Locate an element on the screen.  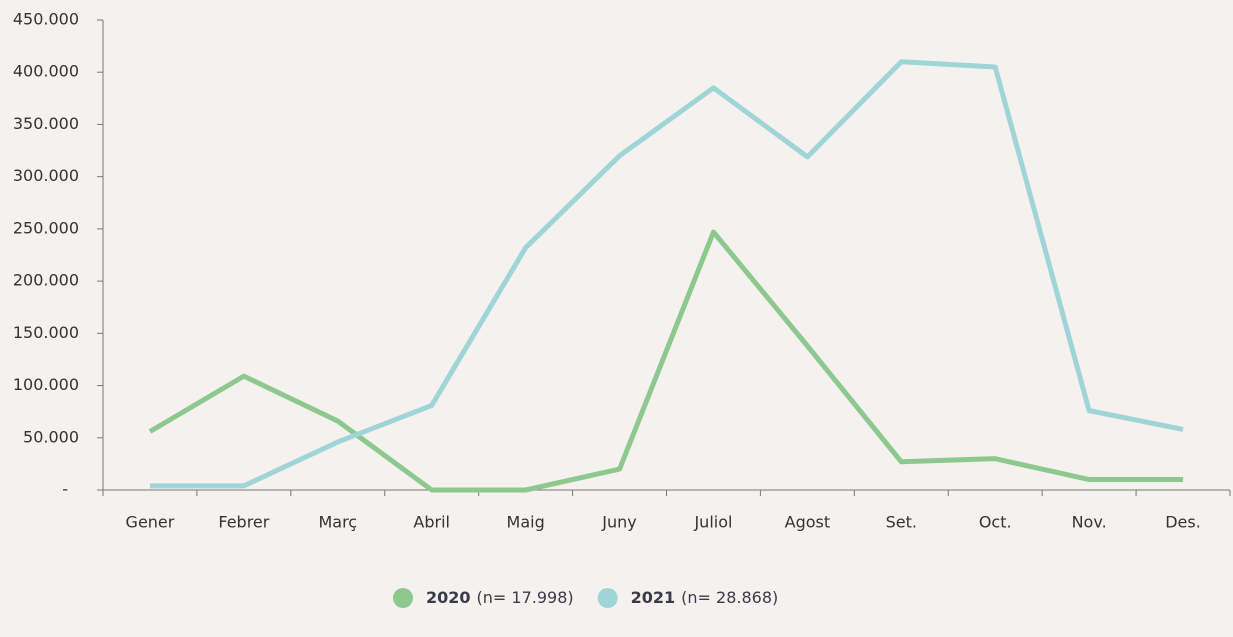
x-tick-label: Oct. is located at coordinates (995, 522).